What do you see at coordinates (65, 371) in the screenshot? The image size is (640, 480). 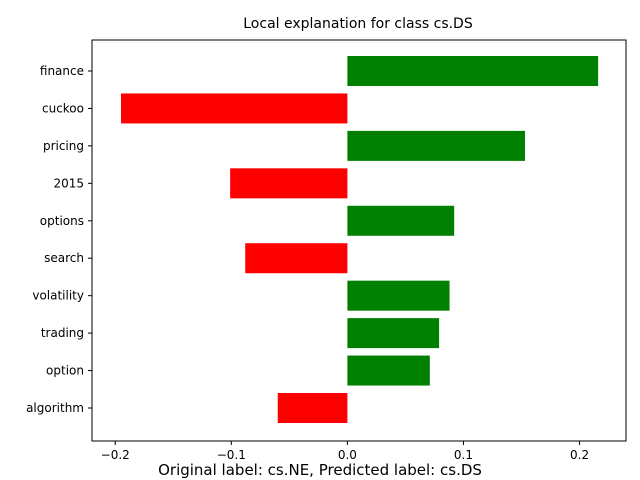 I see `y-tick-label: option` at bounding box center [65, 371].